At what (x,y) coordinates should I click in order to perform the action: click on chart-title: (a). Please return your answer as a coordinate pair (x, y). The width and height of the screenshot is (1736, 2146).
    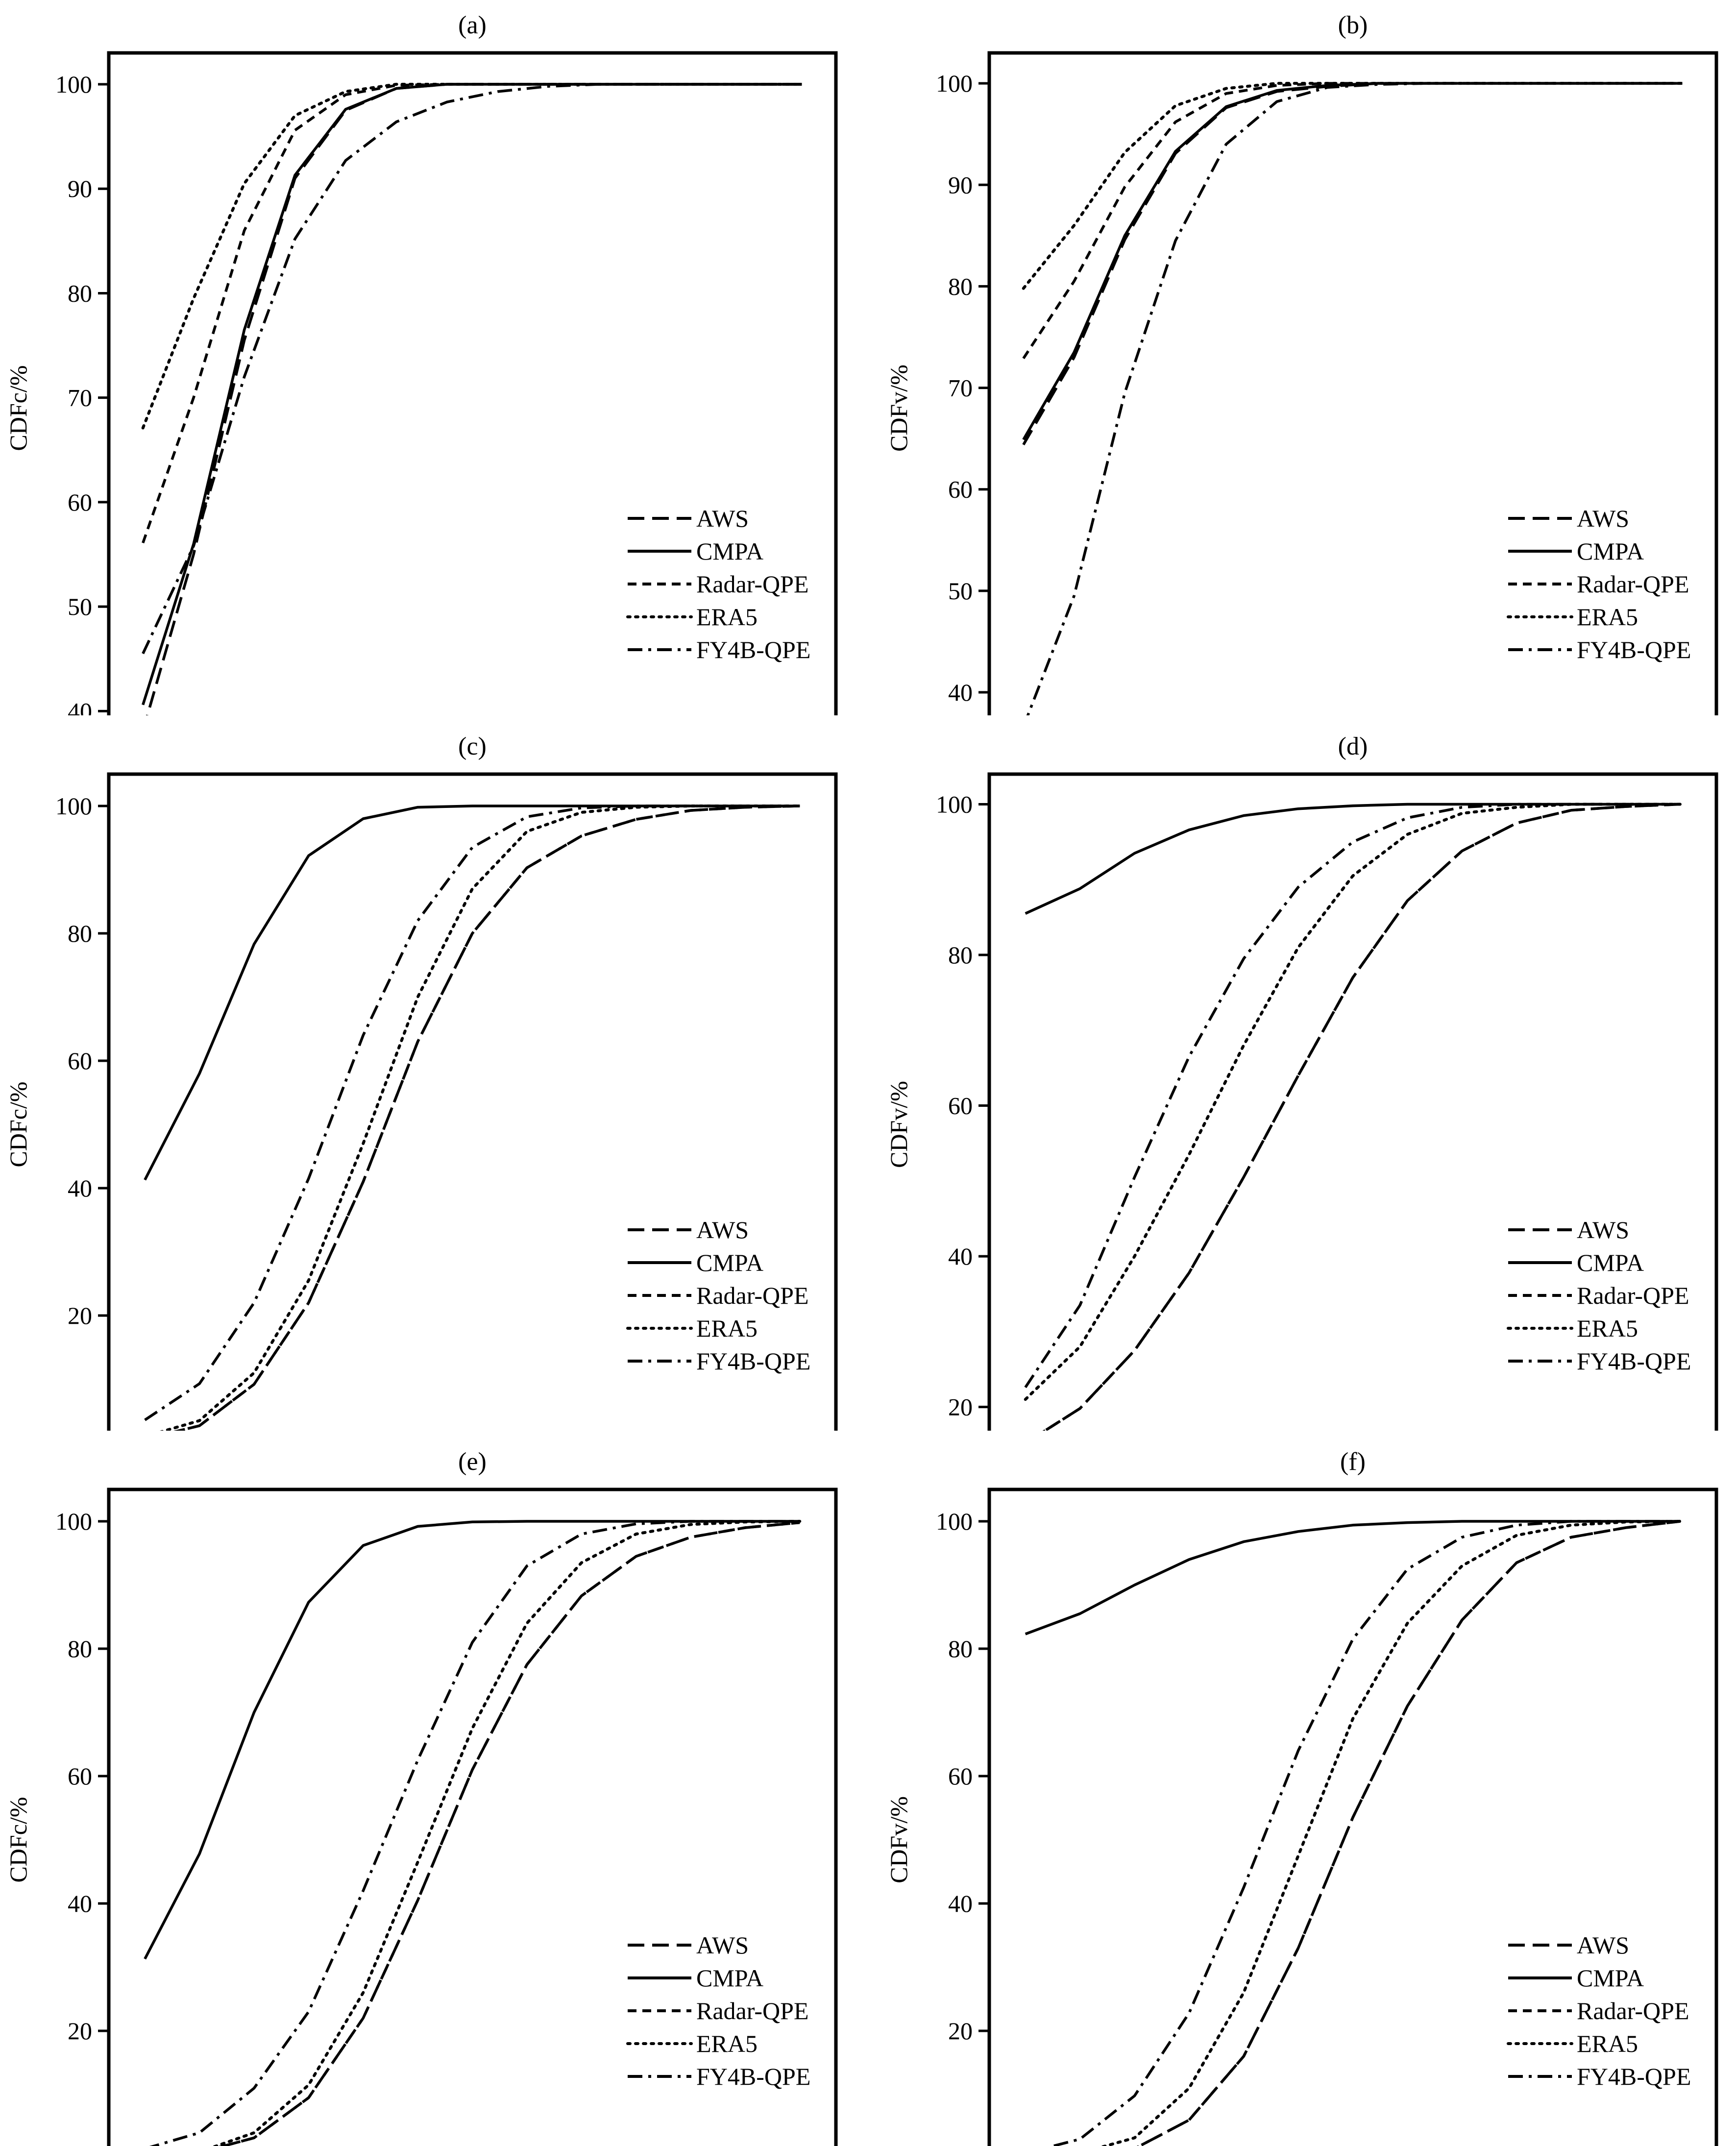
    Looking at the image, I should click on (473, 25).